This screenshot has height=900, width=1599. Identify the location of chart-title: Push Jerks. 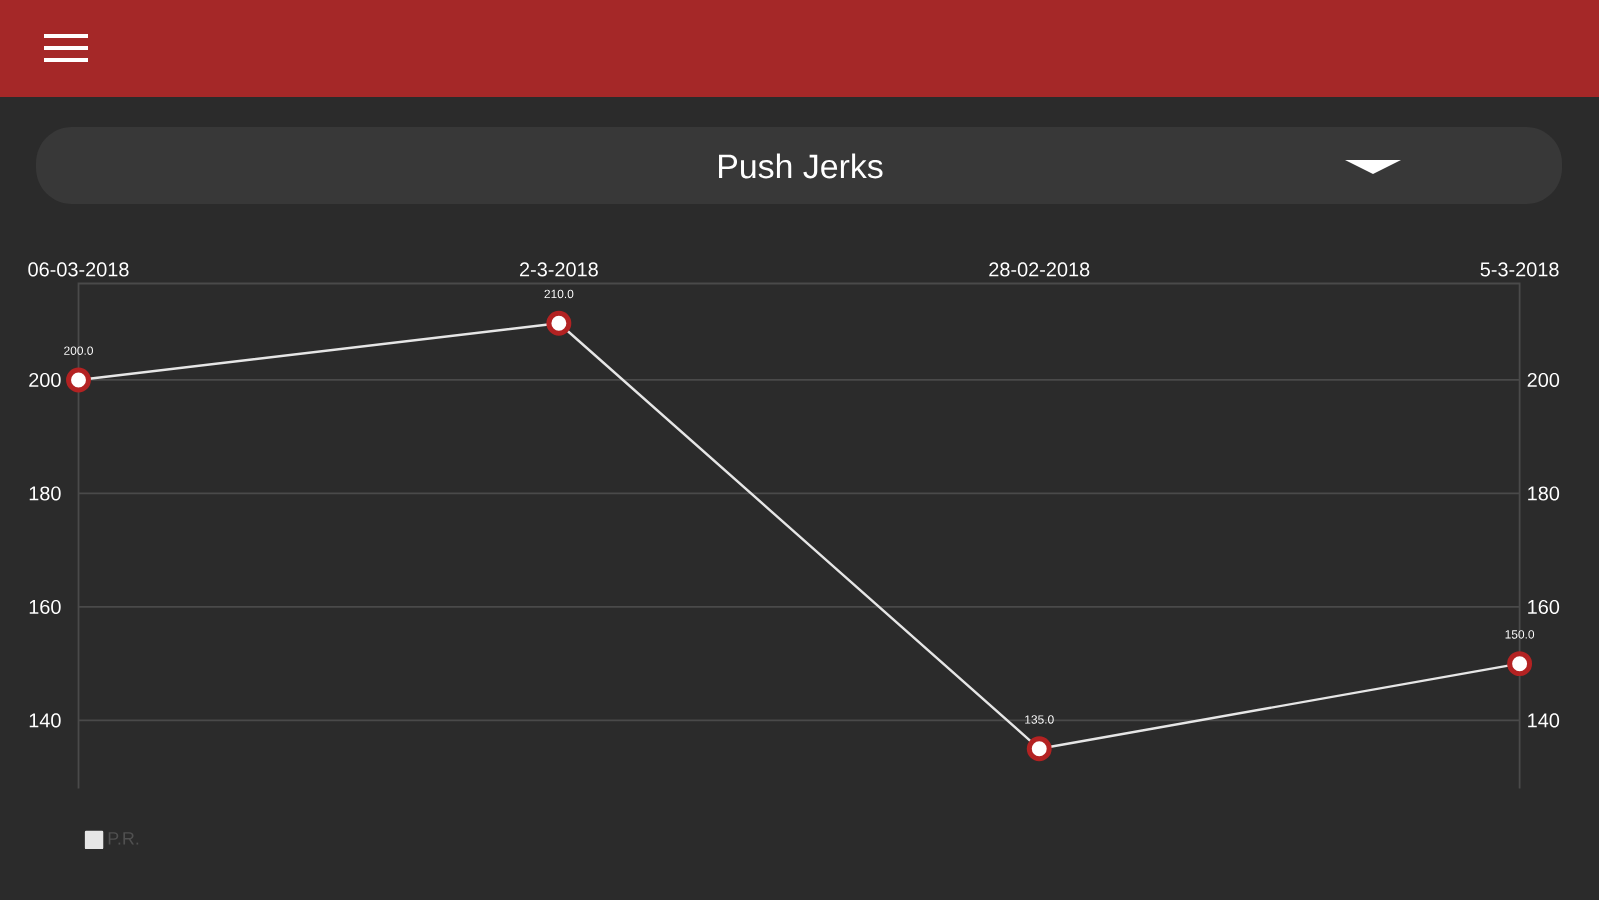
(801, 166).